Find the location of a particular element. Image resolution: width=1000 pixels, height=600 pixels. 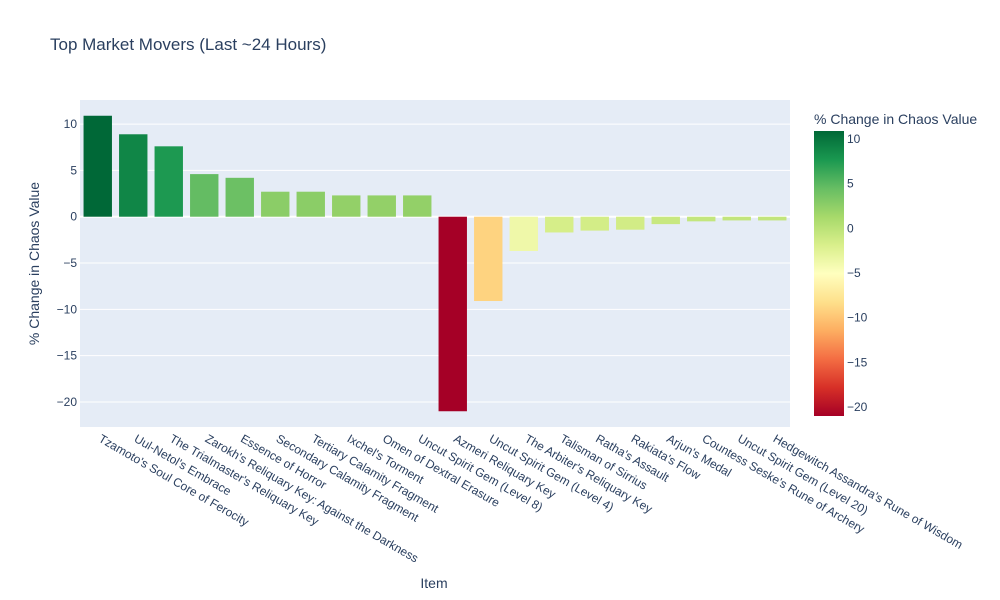

colorbar is located at coordinates (829, 273).